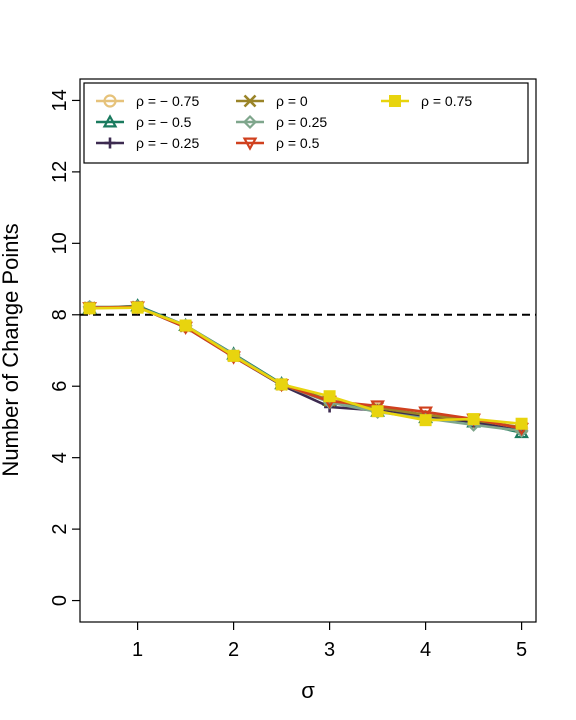  What do you see at coordinates (11, 349) in the screenshot?
I see `y-axis-title: Number of Change Points` at bounding box center [11, 349].